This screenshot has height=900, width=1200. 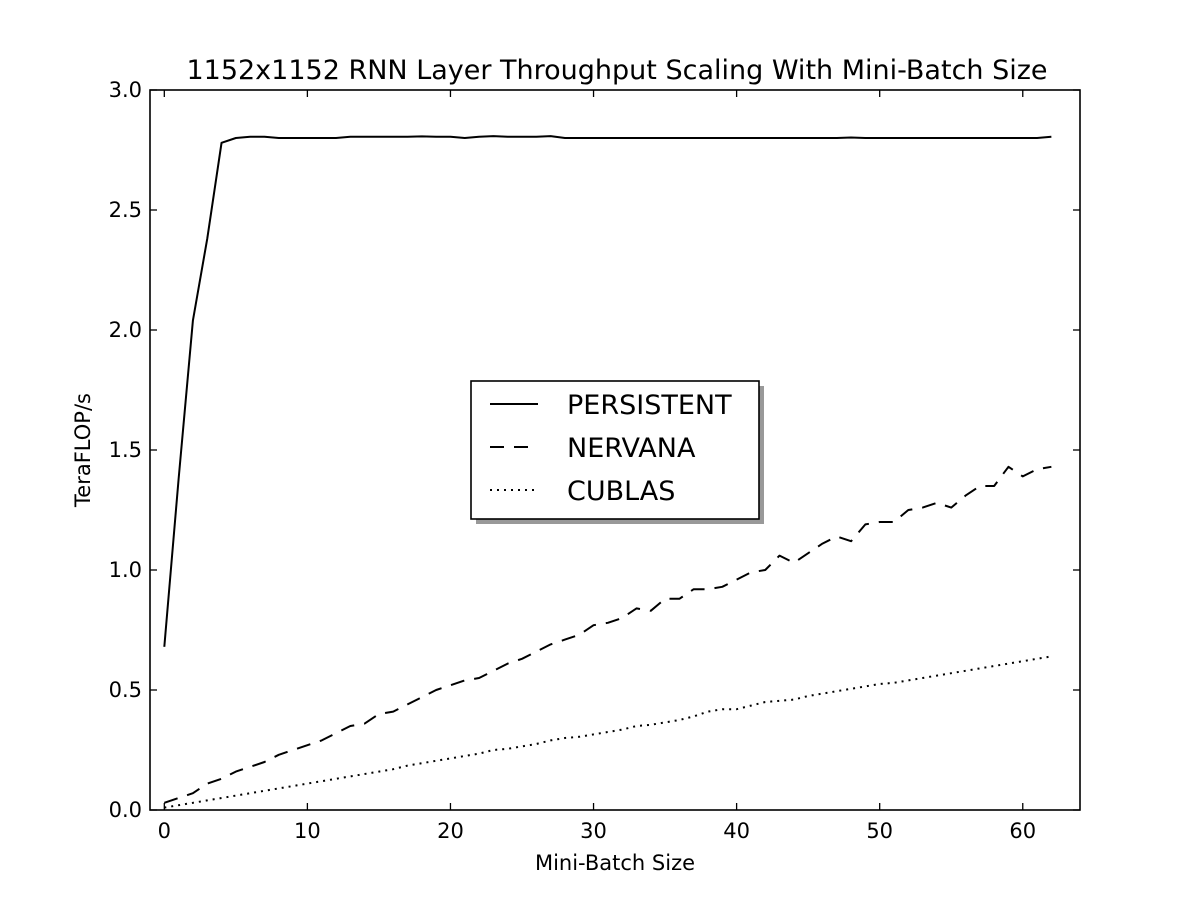 I want to click on y-tick-label: 2.5, so click(x=125, y=210).